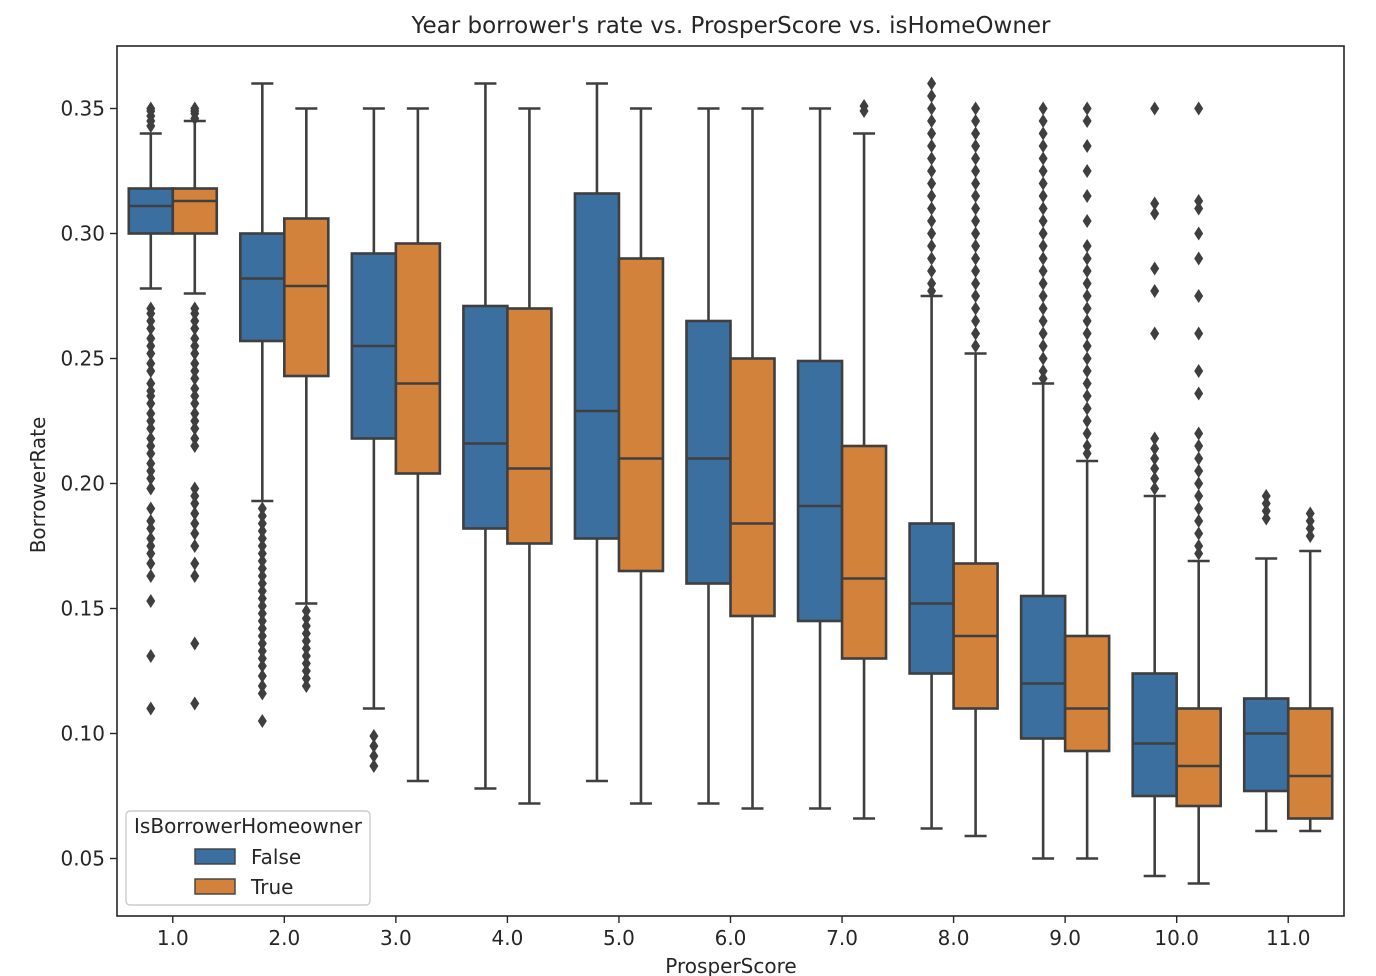 The height and width of the screenshot is (976, 1376). I want to click on y-tick-label: 0.20, so click(82, 484).